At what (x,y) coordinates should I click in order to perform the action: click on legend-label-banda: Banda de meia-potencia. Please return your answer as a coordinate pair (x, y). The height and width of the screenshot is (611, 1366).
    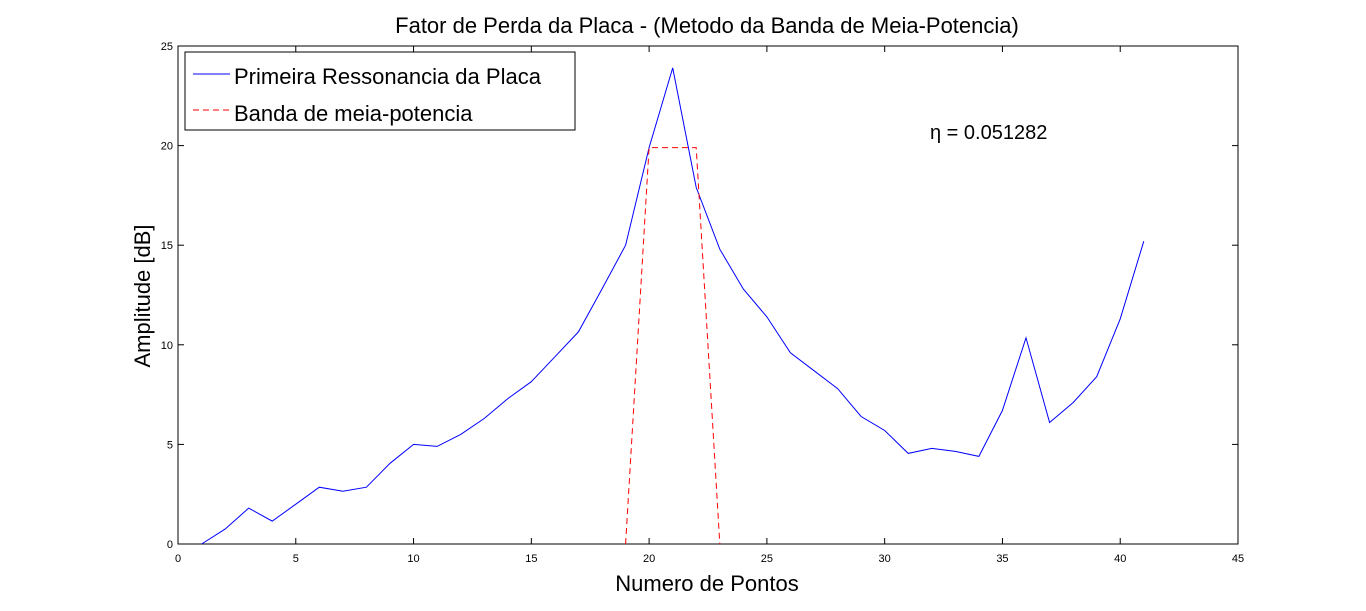
    Looking at the image, I should click on (353, 113).